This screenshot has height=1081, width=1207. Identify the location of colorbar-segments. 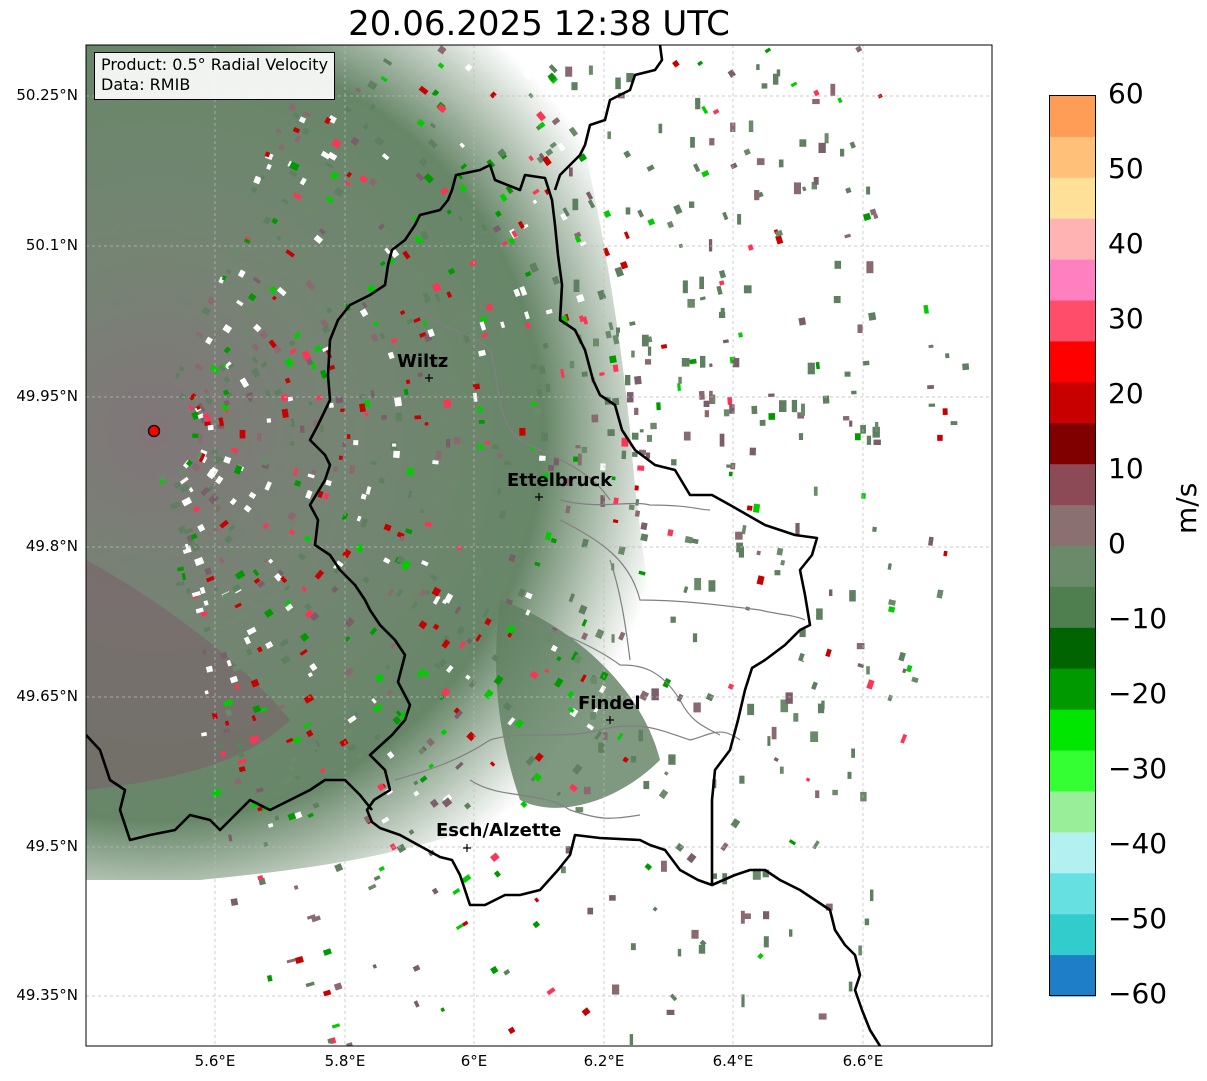
(1073, 546).